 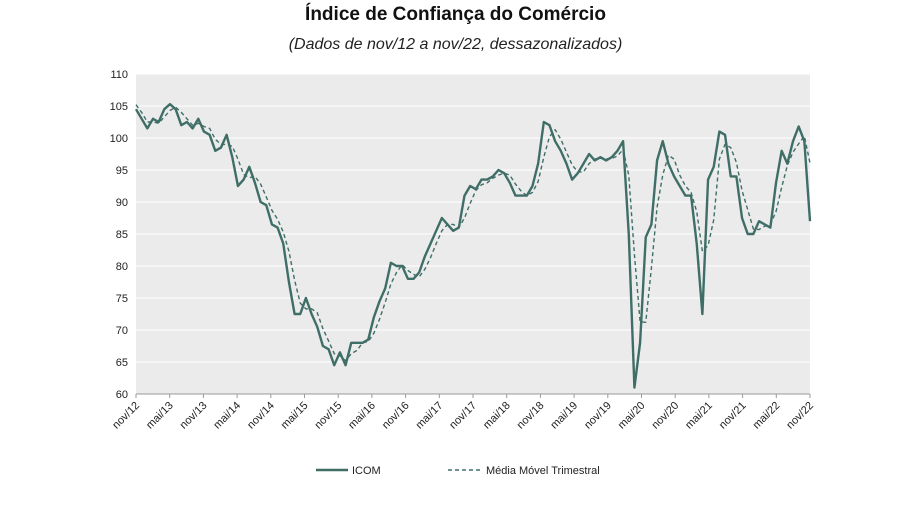 What do you see at coordinates (430, 416) in the screenshot?
I see `x-tick-label: mai/17` at bounding box center [430, 416].